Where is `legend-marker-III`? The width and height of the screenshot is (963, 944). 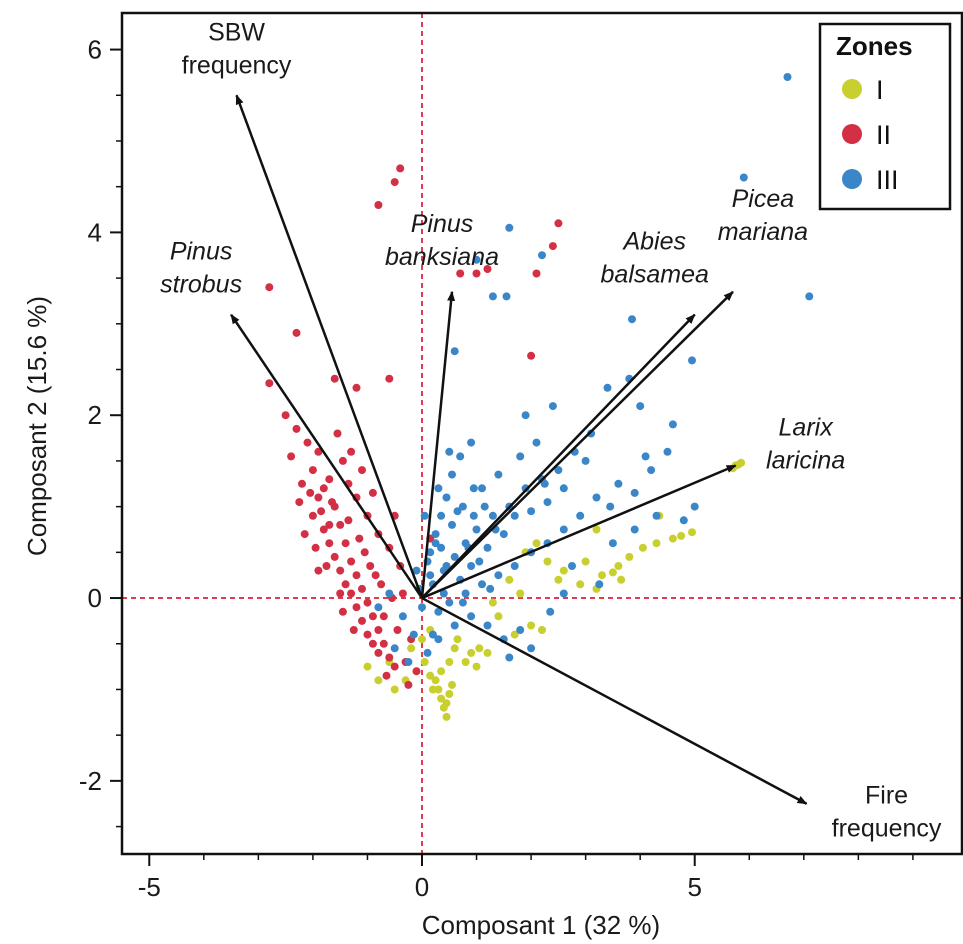 legend-marker-III is located at coordinates (852, 179).